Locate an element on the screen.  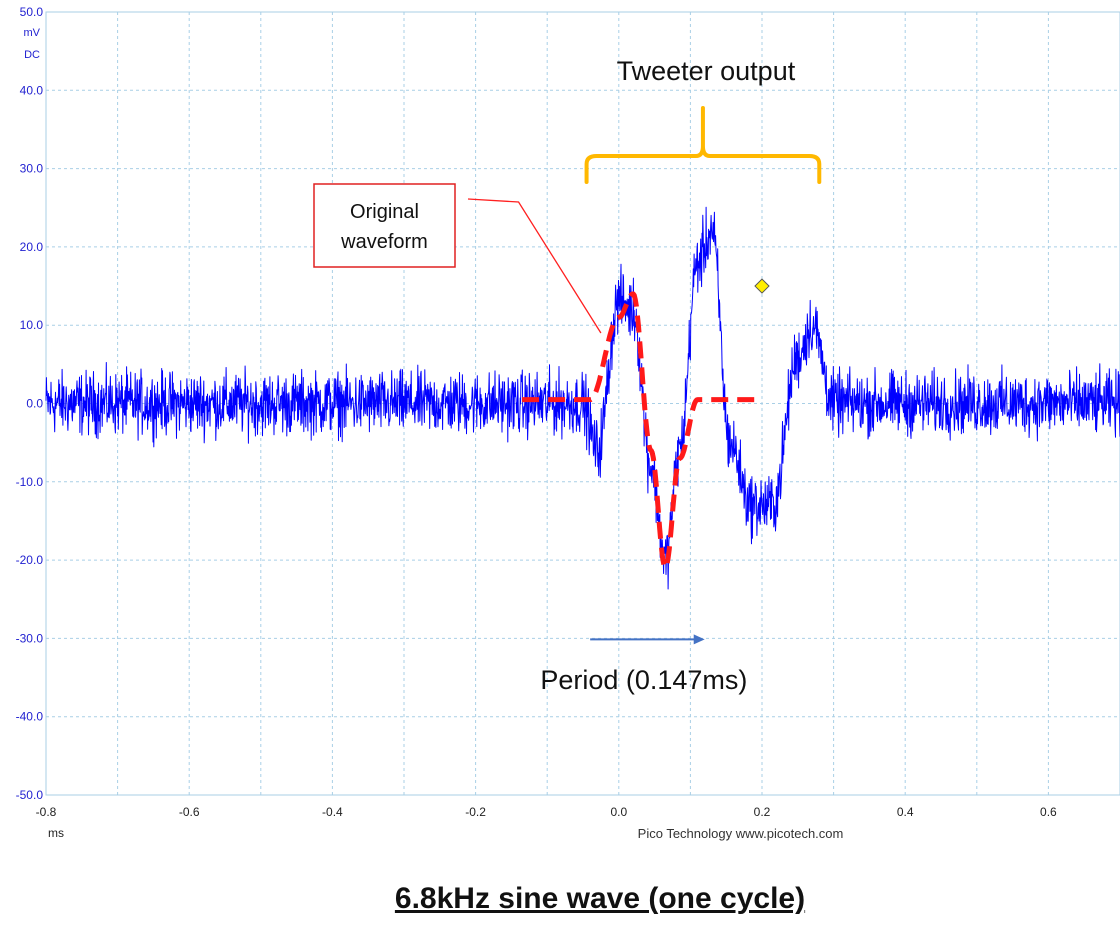
diamond-marker is located at coordinates (762, 286).